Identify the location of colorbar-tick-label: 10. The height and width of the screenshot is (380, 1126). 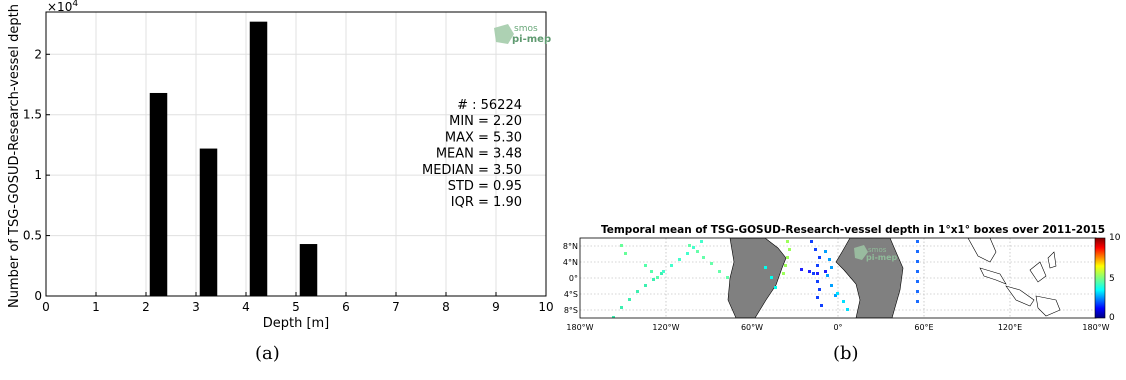
(1115, 238).